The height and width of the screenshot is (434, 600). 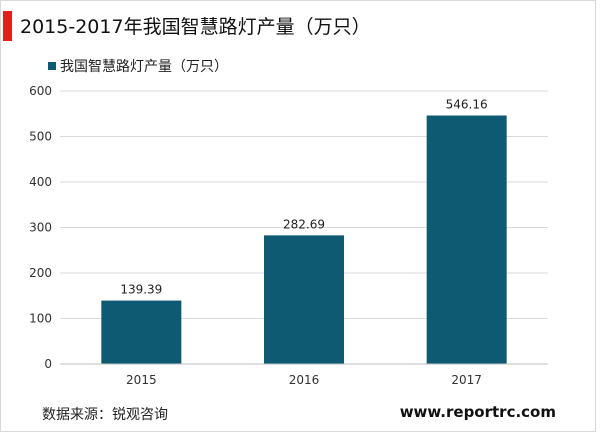 What do you see at coordinates (304, 380) in the screenshot?
I see `x-tick-label: 2016` at bounding box center [304, 380].